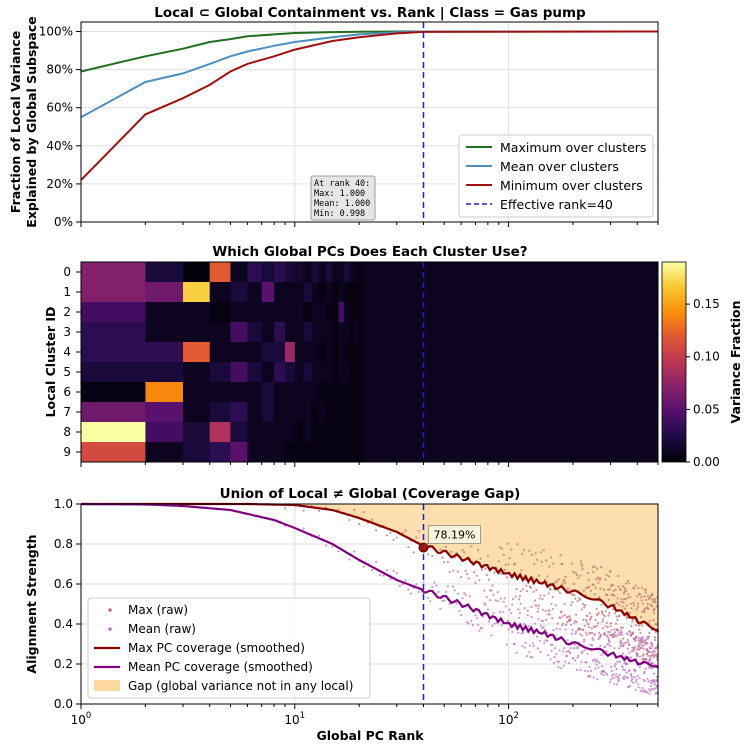 The height and width of the screenshot is (749, 750). What do you see at coordinates (240, 686) in the screenshot?
I see `legend-gap: Gap (global variance not in any local)` at bounding box center [240, 686].